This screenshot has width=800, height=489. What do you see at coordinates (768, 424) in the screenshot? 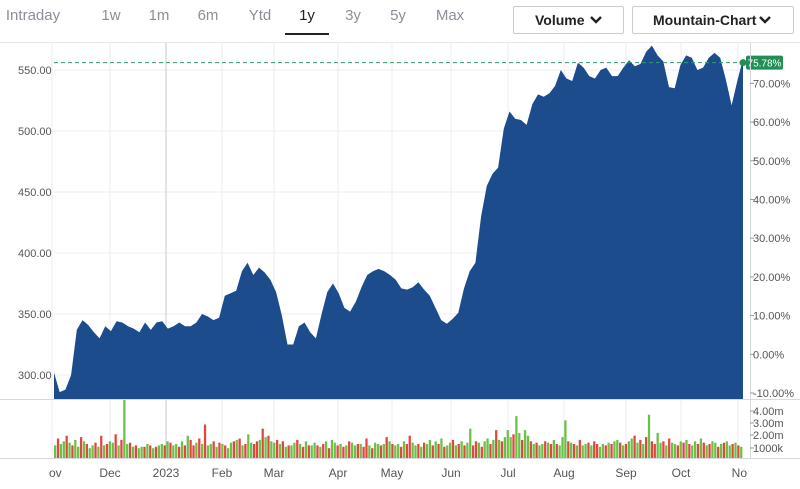
I see `volume-tick-label: 3.00m` at bounding box center [768, 424].